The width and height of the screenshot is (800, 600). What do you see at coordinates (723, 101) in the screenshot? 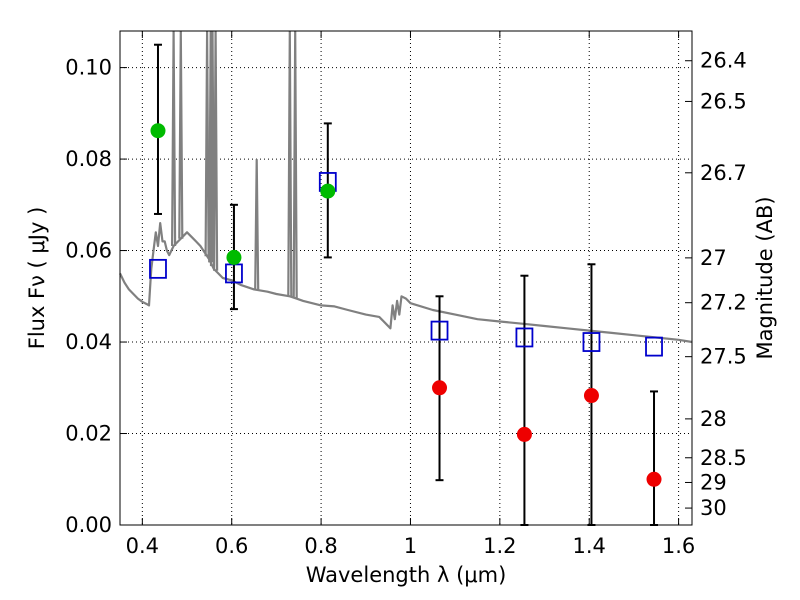
I see `magnitude-tick-label: 26.5` at bounding box center [723, 101].